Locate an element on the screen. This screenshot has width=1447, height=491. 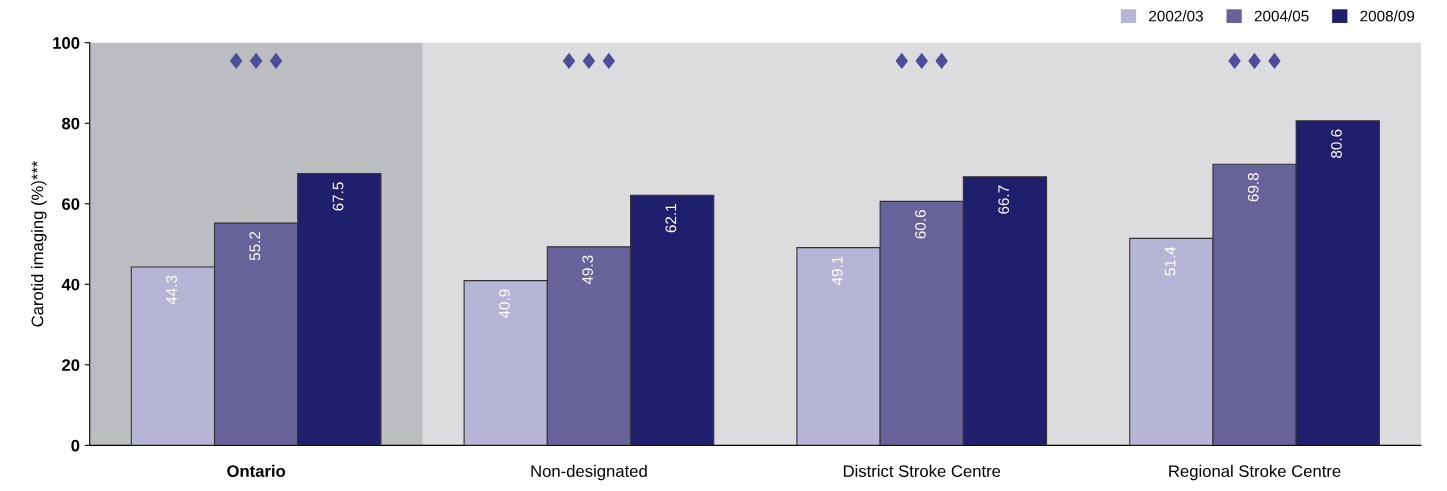
data-label: 80.6 is located at coordinates (1336, 143).